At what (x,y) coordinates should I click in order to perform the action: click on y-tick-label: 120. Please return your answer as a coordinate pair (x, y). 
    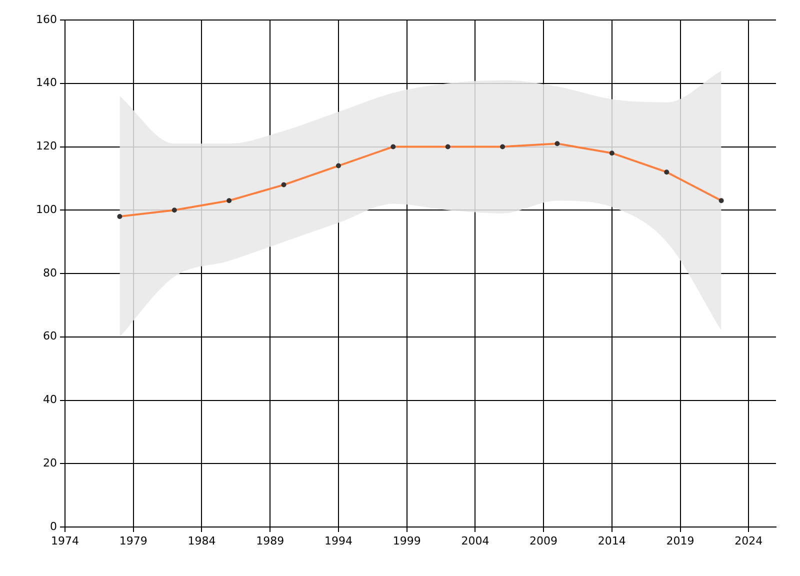
    Looking at the image, I should click on (46, 146).